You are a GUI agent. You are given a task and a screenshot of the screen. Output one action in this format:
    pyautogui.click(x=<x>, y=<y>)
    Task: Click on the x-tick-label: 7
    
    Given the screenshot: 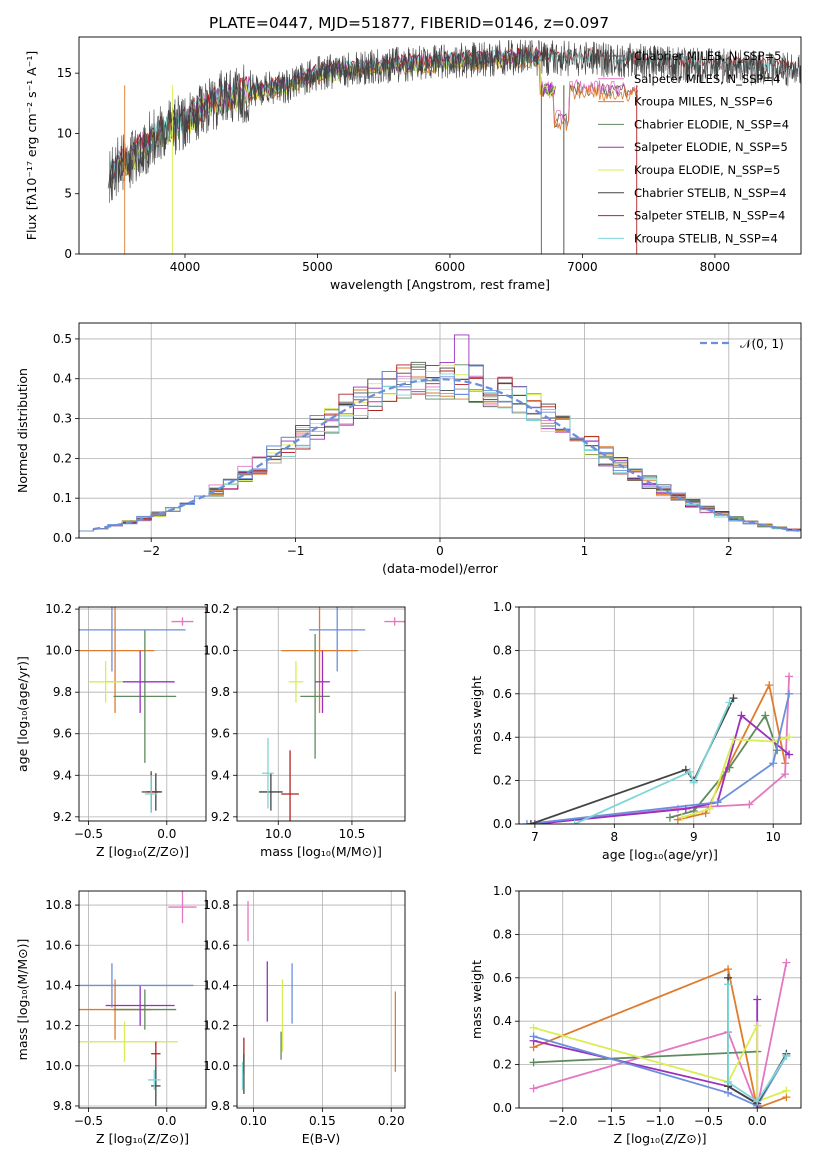 What is the action you would take?
    pyautogui.click(x=535, y=837)
    